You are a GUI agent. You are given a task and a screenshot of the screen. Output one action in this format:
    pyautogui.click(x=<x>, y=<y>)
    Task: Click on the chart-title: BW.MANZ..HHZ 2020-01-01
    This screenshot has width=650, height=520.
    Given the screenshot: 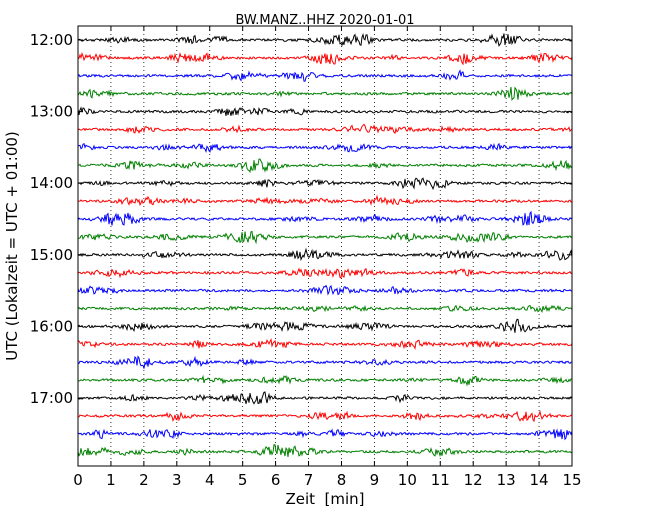 What is the action you would take?
    pyautogui.click(x=324, y=20)
    